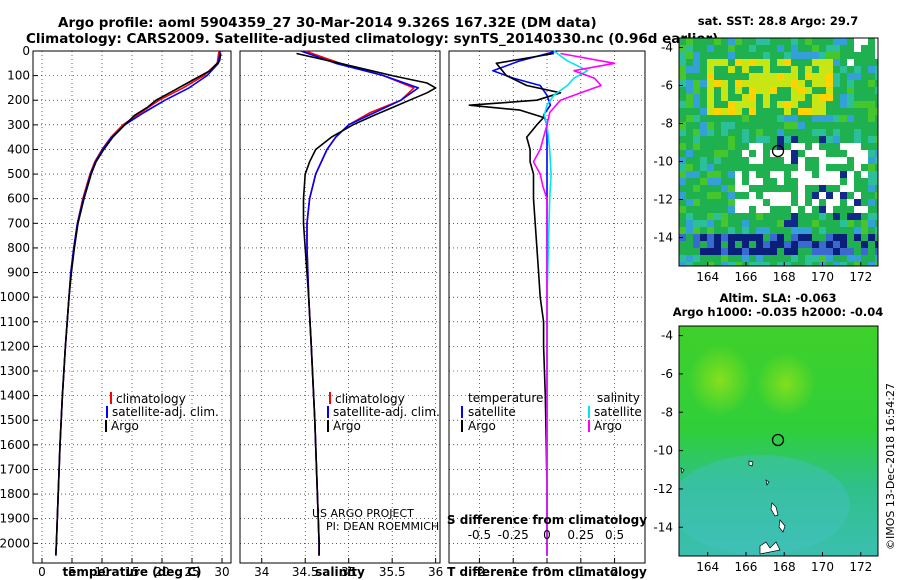  I want to click on x-tick-label: 35, so click(348, 572).